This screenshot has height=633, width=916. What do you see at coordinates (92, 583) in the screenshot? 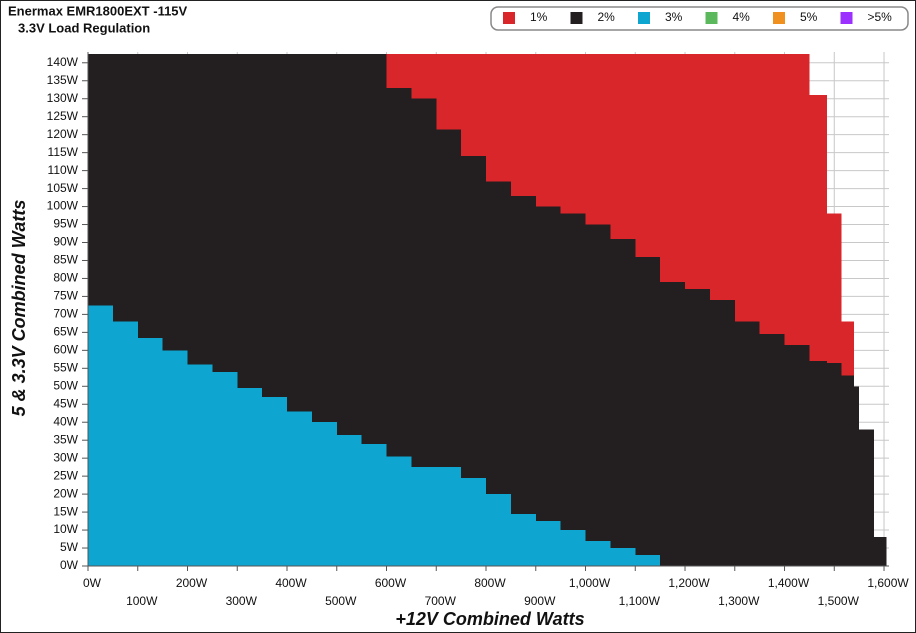
I see `x-tick-label: 0W` at bounding box center [92, 583].